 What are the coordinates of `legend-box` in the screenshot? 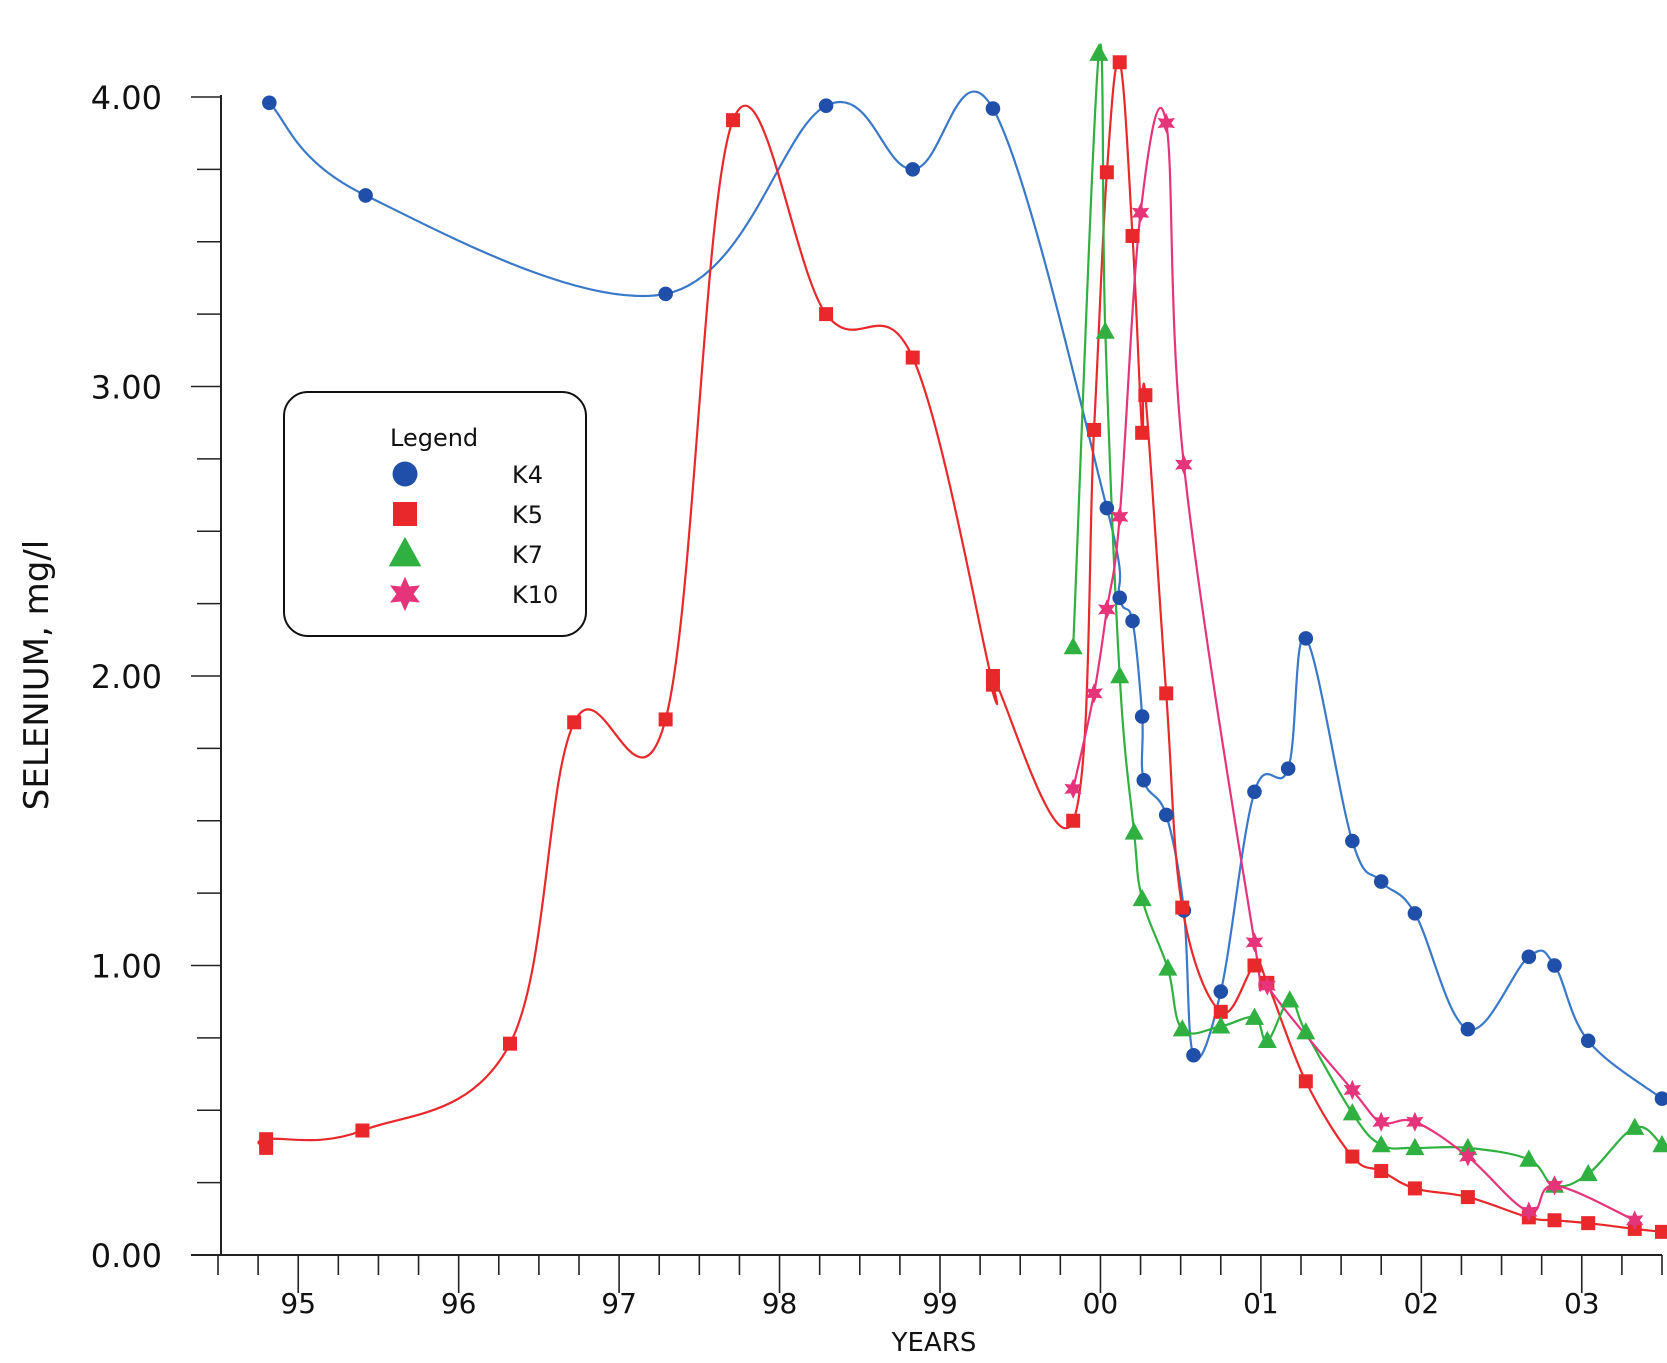 It's located at (435, 514).